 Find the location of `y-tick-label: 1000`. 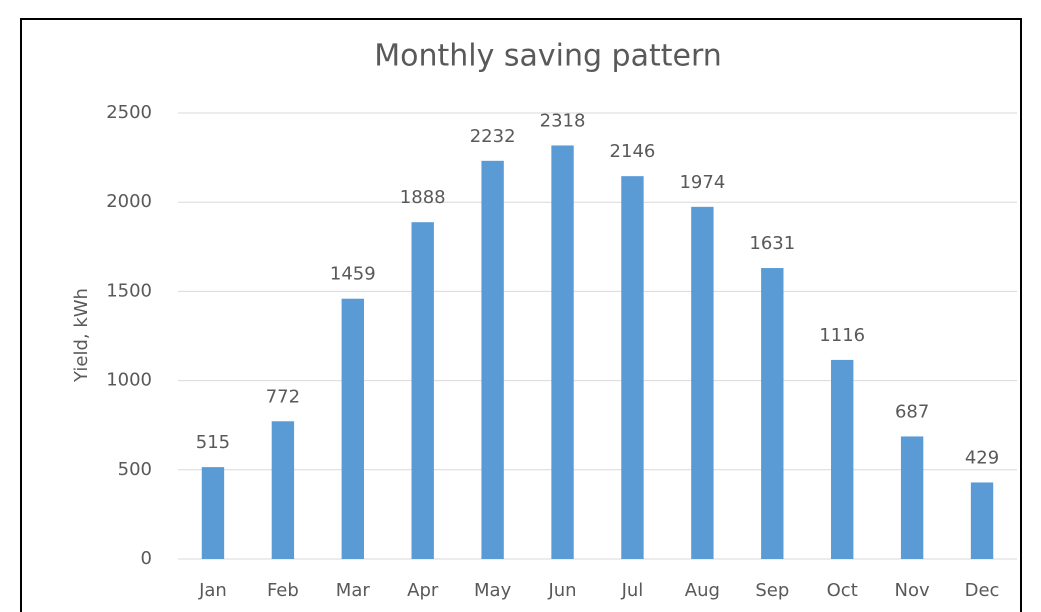

y-tick-label: 1000 is located at coordinates (129, 380).